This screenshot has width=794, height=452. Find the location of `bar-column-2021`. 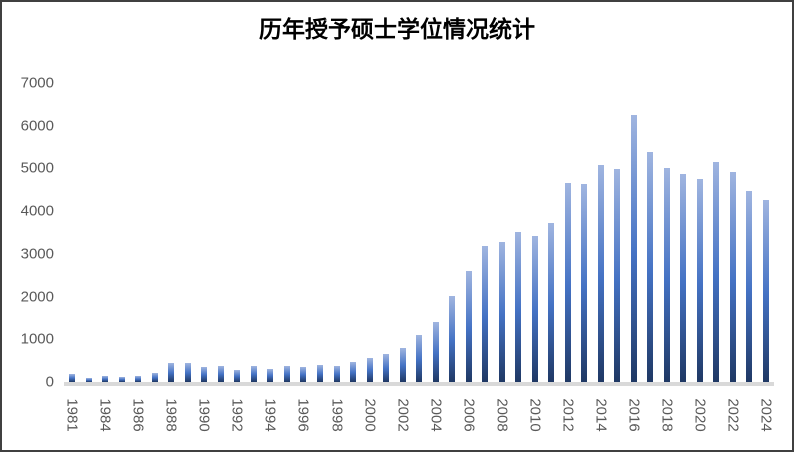

bar-column-2021 is located at coordinates (716, 232).